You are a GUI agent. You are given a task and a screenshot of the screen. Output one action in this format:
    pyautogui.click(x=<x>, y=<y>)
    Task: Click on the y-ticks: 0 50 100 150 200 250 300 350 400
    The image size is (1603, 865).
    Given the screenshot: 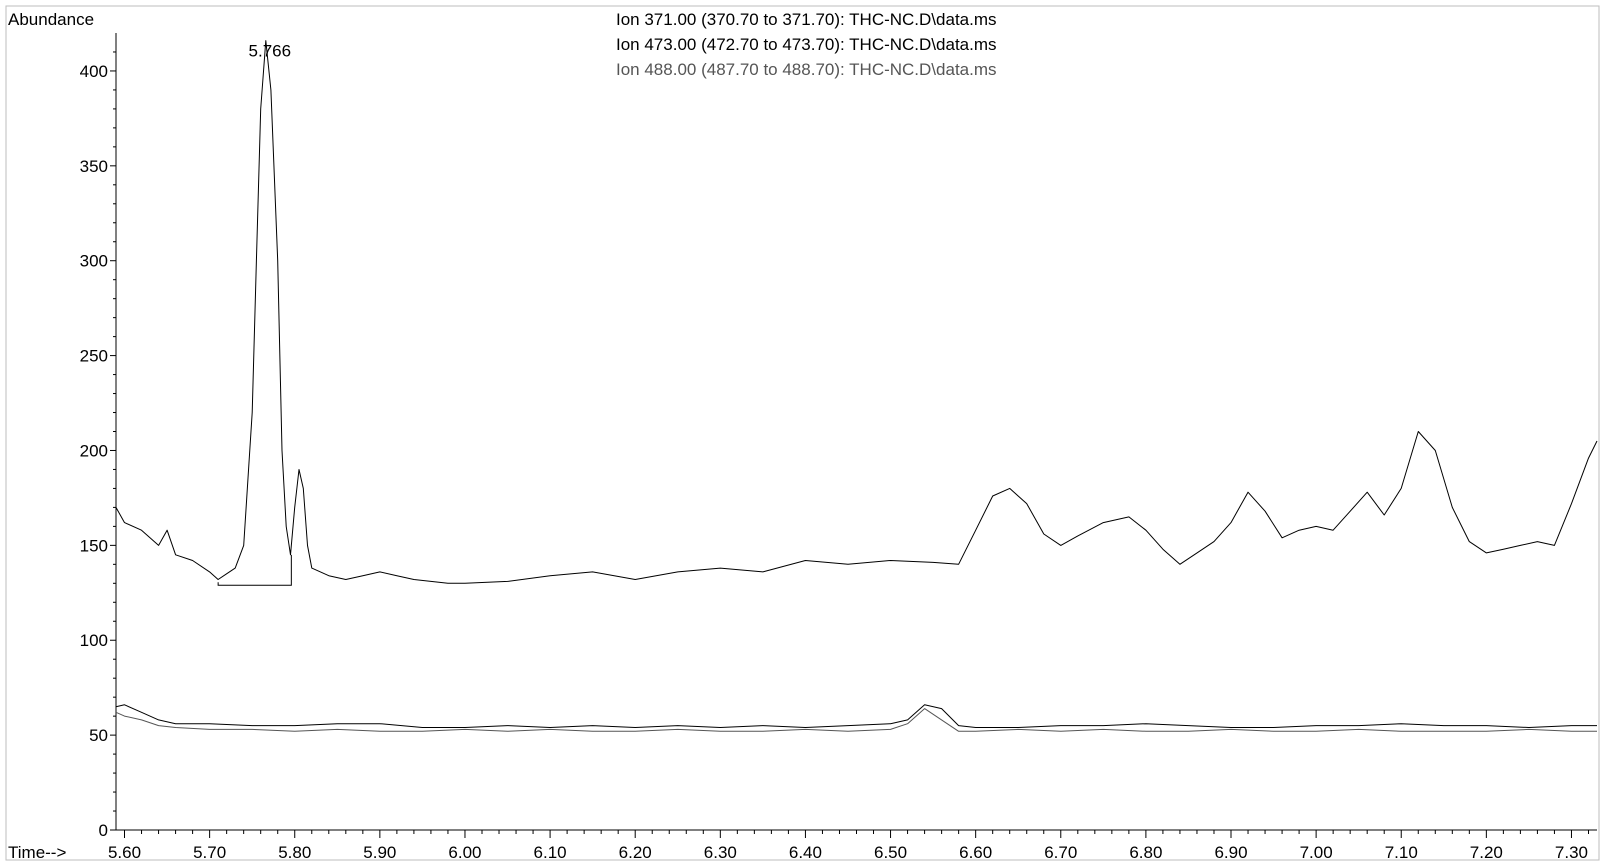 What is the action you would take?
    pyautogui.click(x=98, y=445)
    